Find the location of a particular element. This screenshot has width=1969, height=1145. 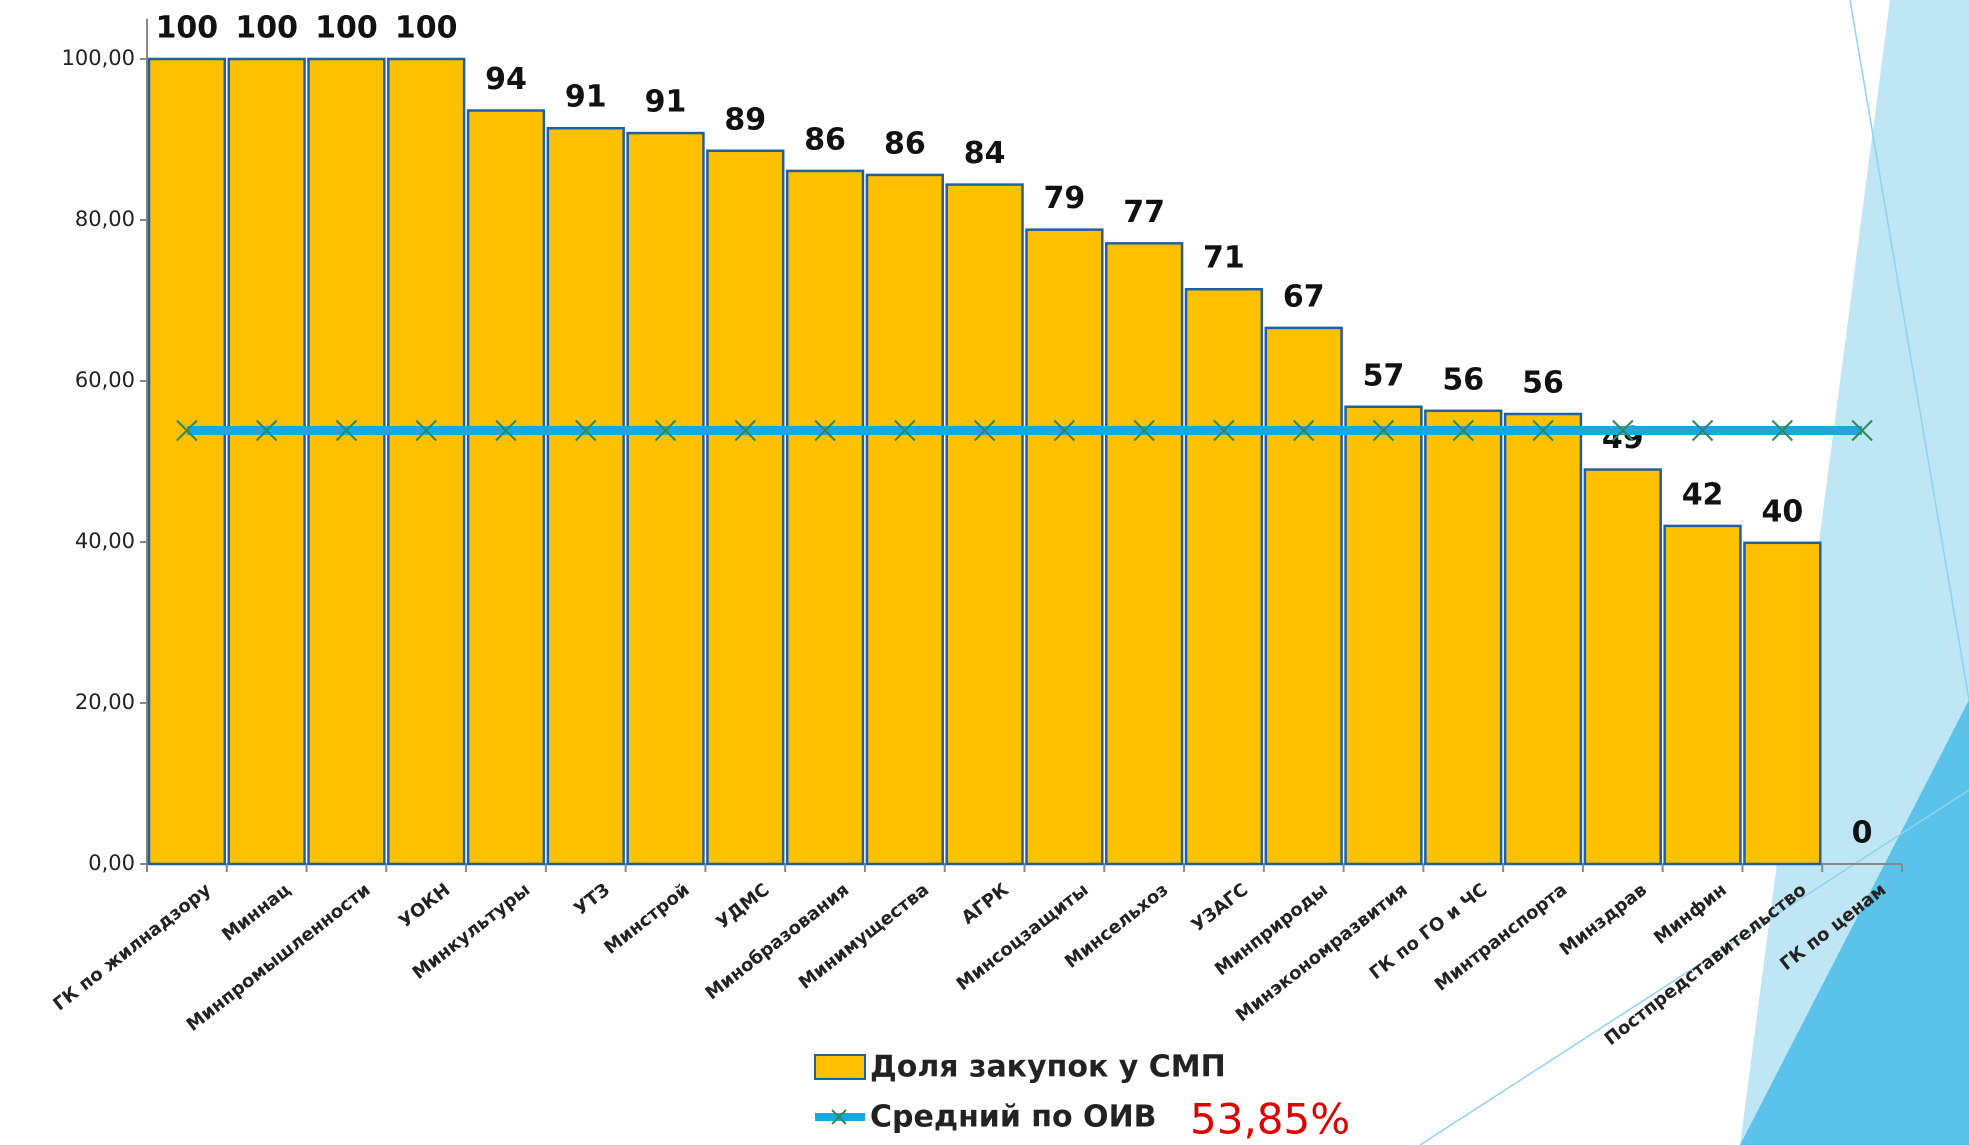

x-tick-label: Миннац is located at coordinates (256, 912).